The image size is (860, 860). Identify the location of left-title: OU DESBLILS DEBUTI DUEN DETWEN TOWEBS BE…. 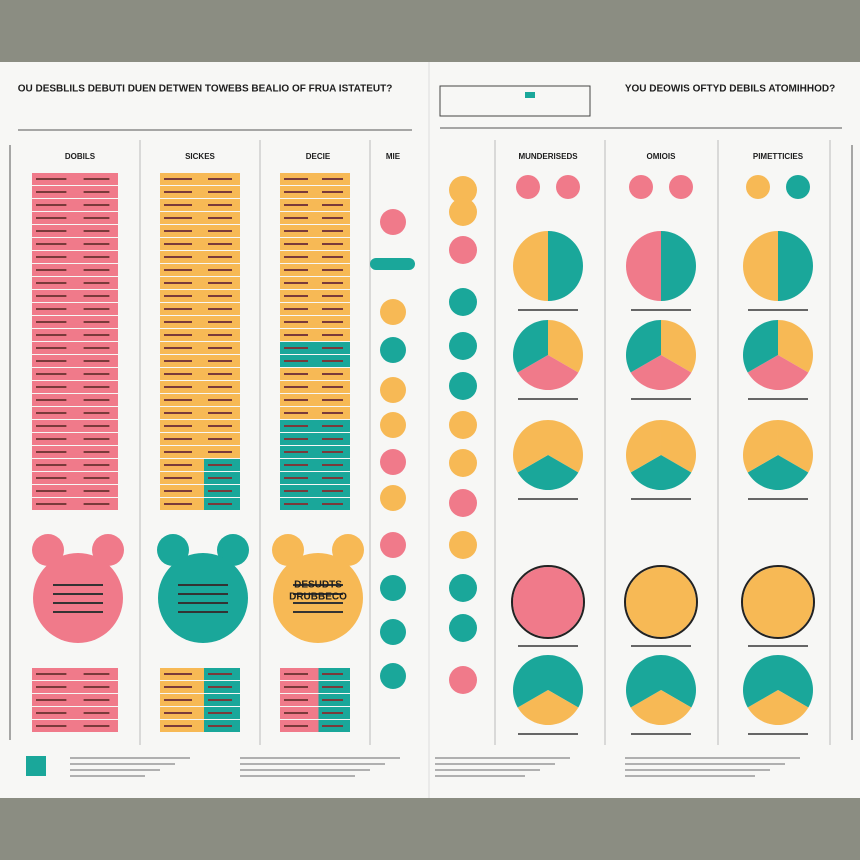
(205, 89).